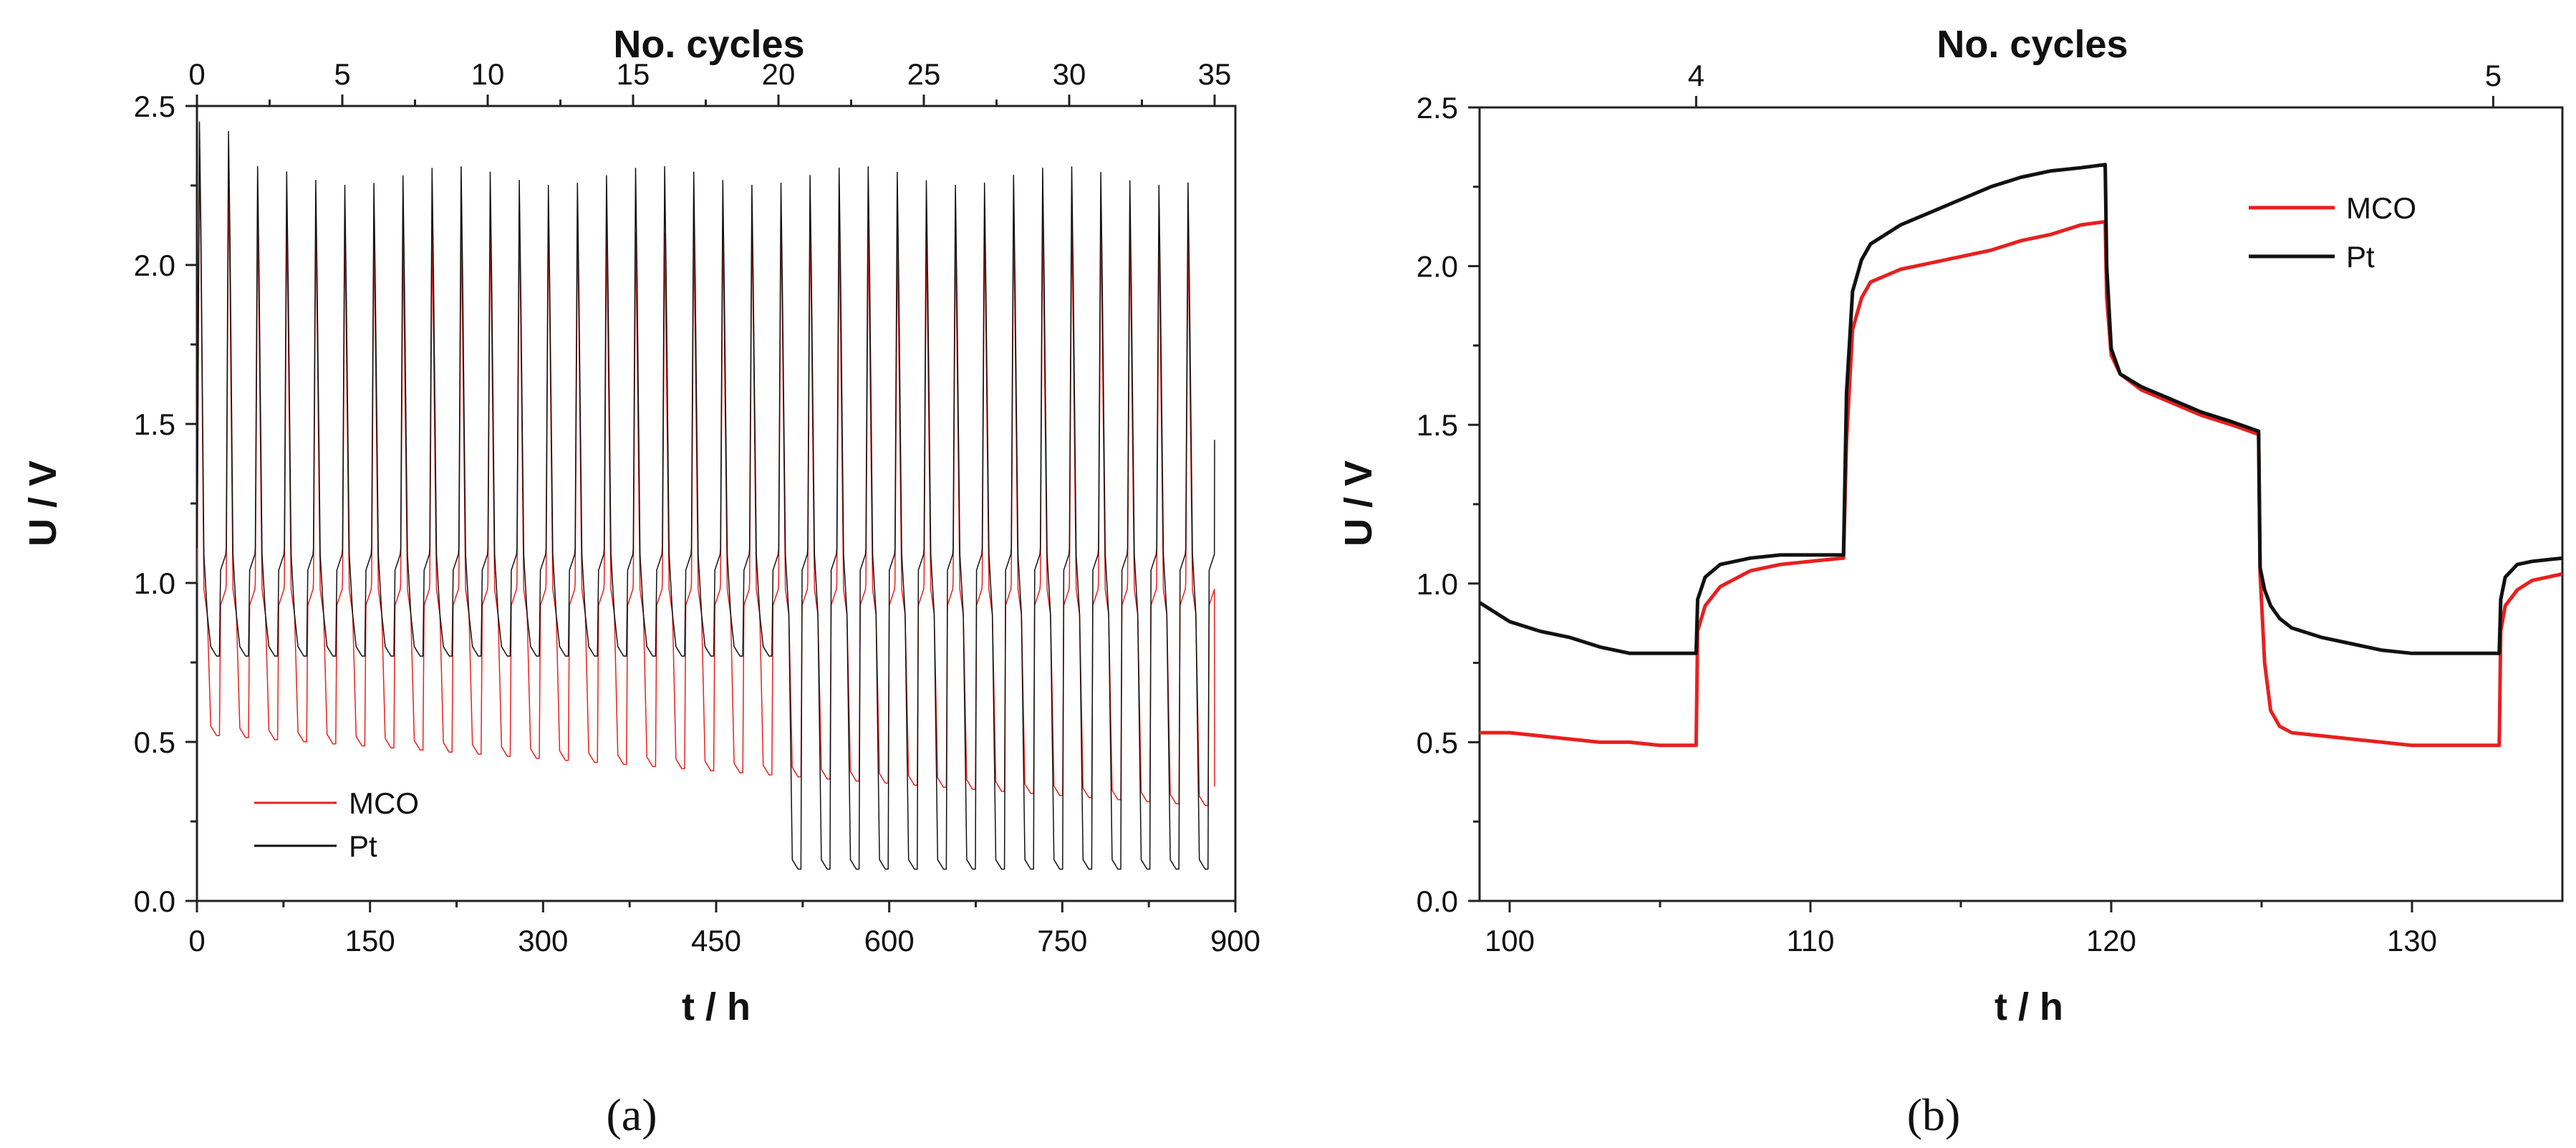  What do you see at coordinates (363, 846) in the screenshot?
I see `legend-label-pt-a: Pt` at bounding box center [363, 846].